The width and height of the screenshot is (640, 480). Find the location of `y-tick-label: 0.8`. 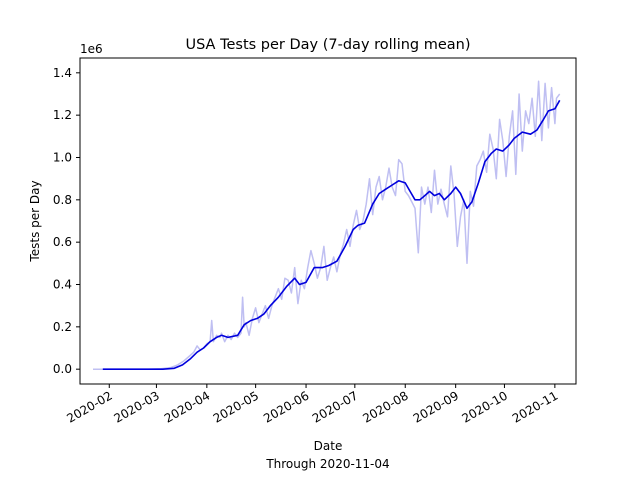

y-tick-label: 0.8 is located at coordinates (62, 200).